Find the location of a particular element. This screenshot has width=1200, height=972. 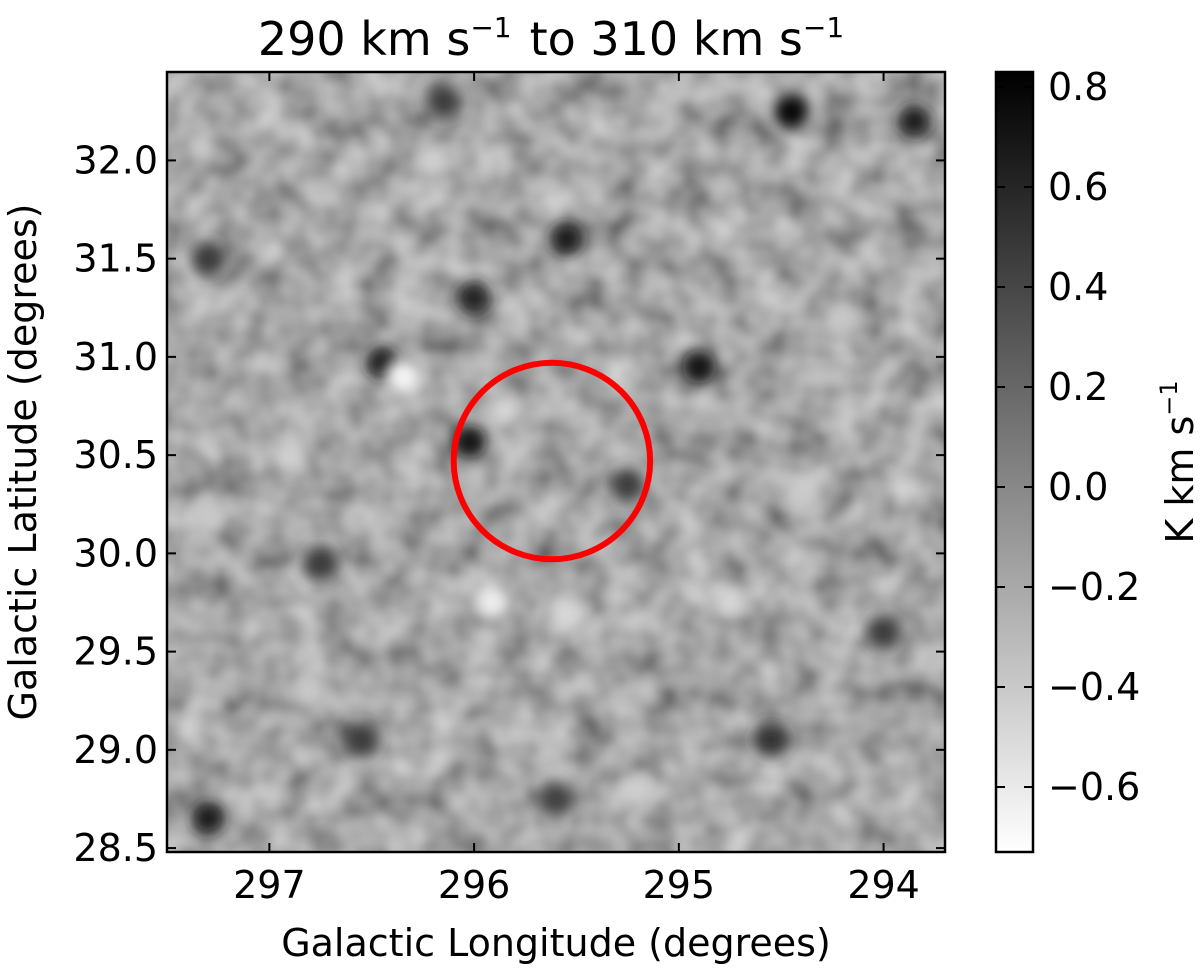

colorbar-ticks: 0.8 0.6 0.4 0.2 0.0 −0.2 −0.4 −0.6 is located at coordinates (1068, 437).